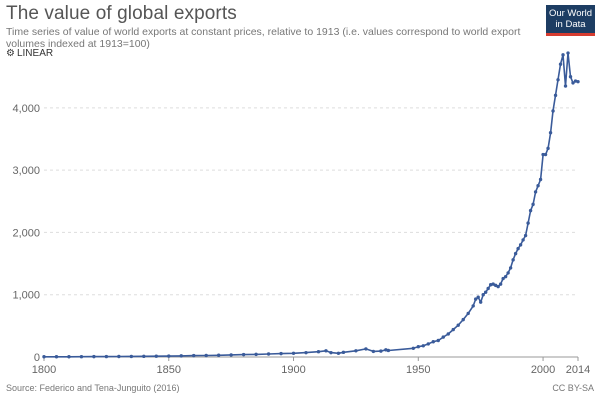 Image resolution: width=600 pixels, height=401 pixels. What do you see at coordinates (543, 370) in the screenshot?
I see `x-tick-label: 2000` at bounding box center [543, 370].